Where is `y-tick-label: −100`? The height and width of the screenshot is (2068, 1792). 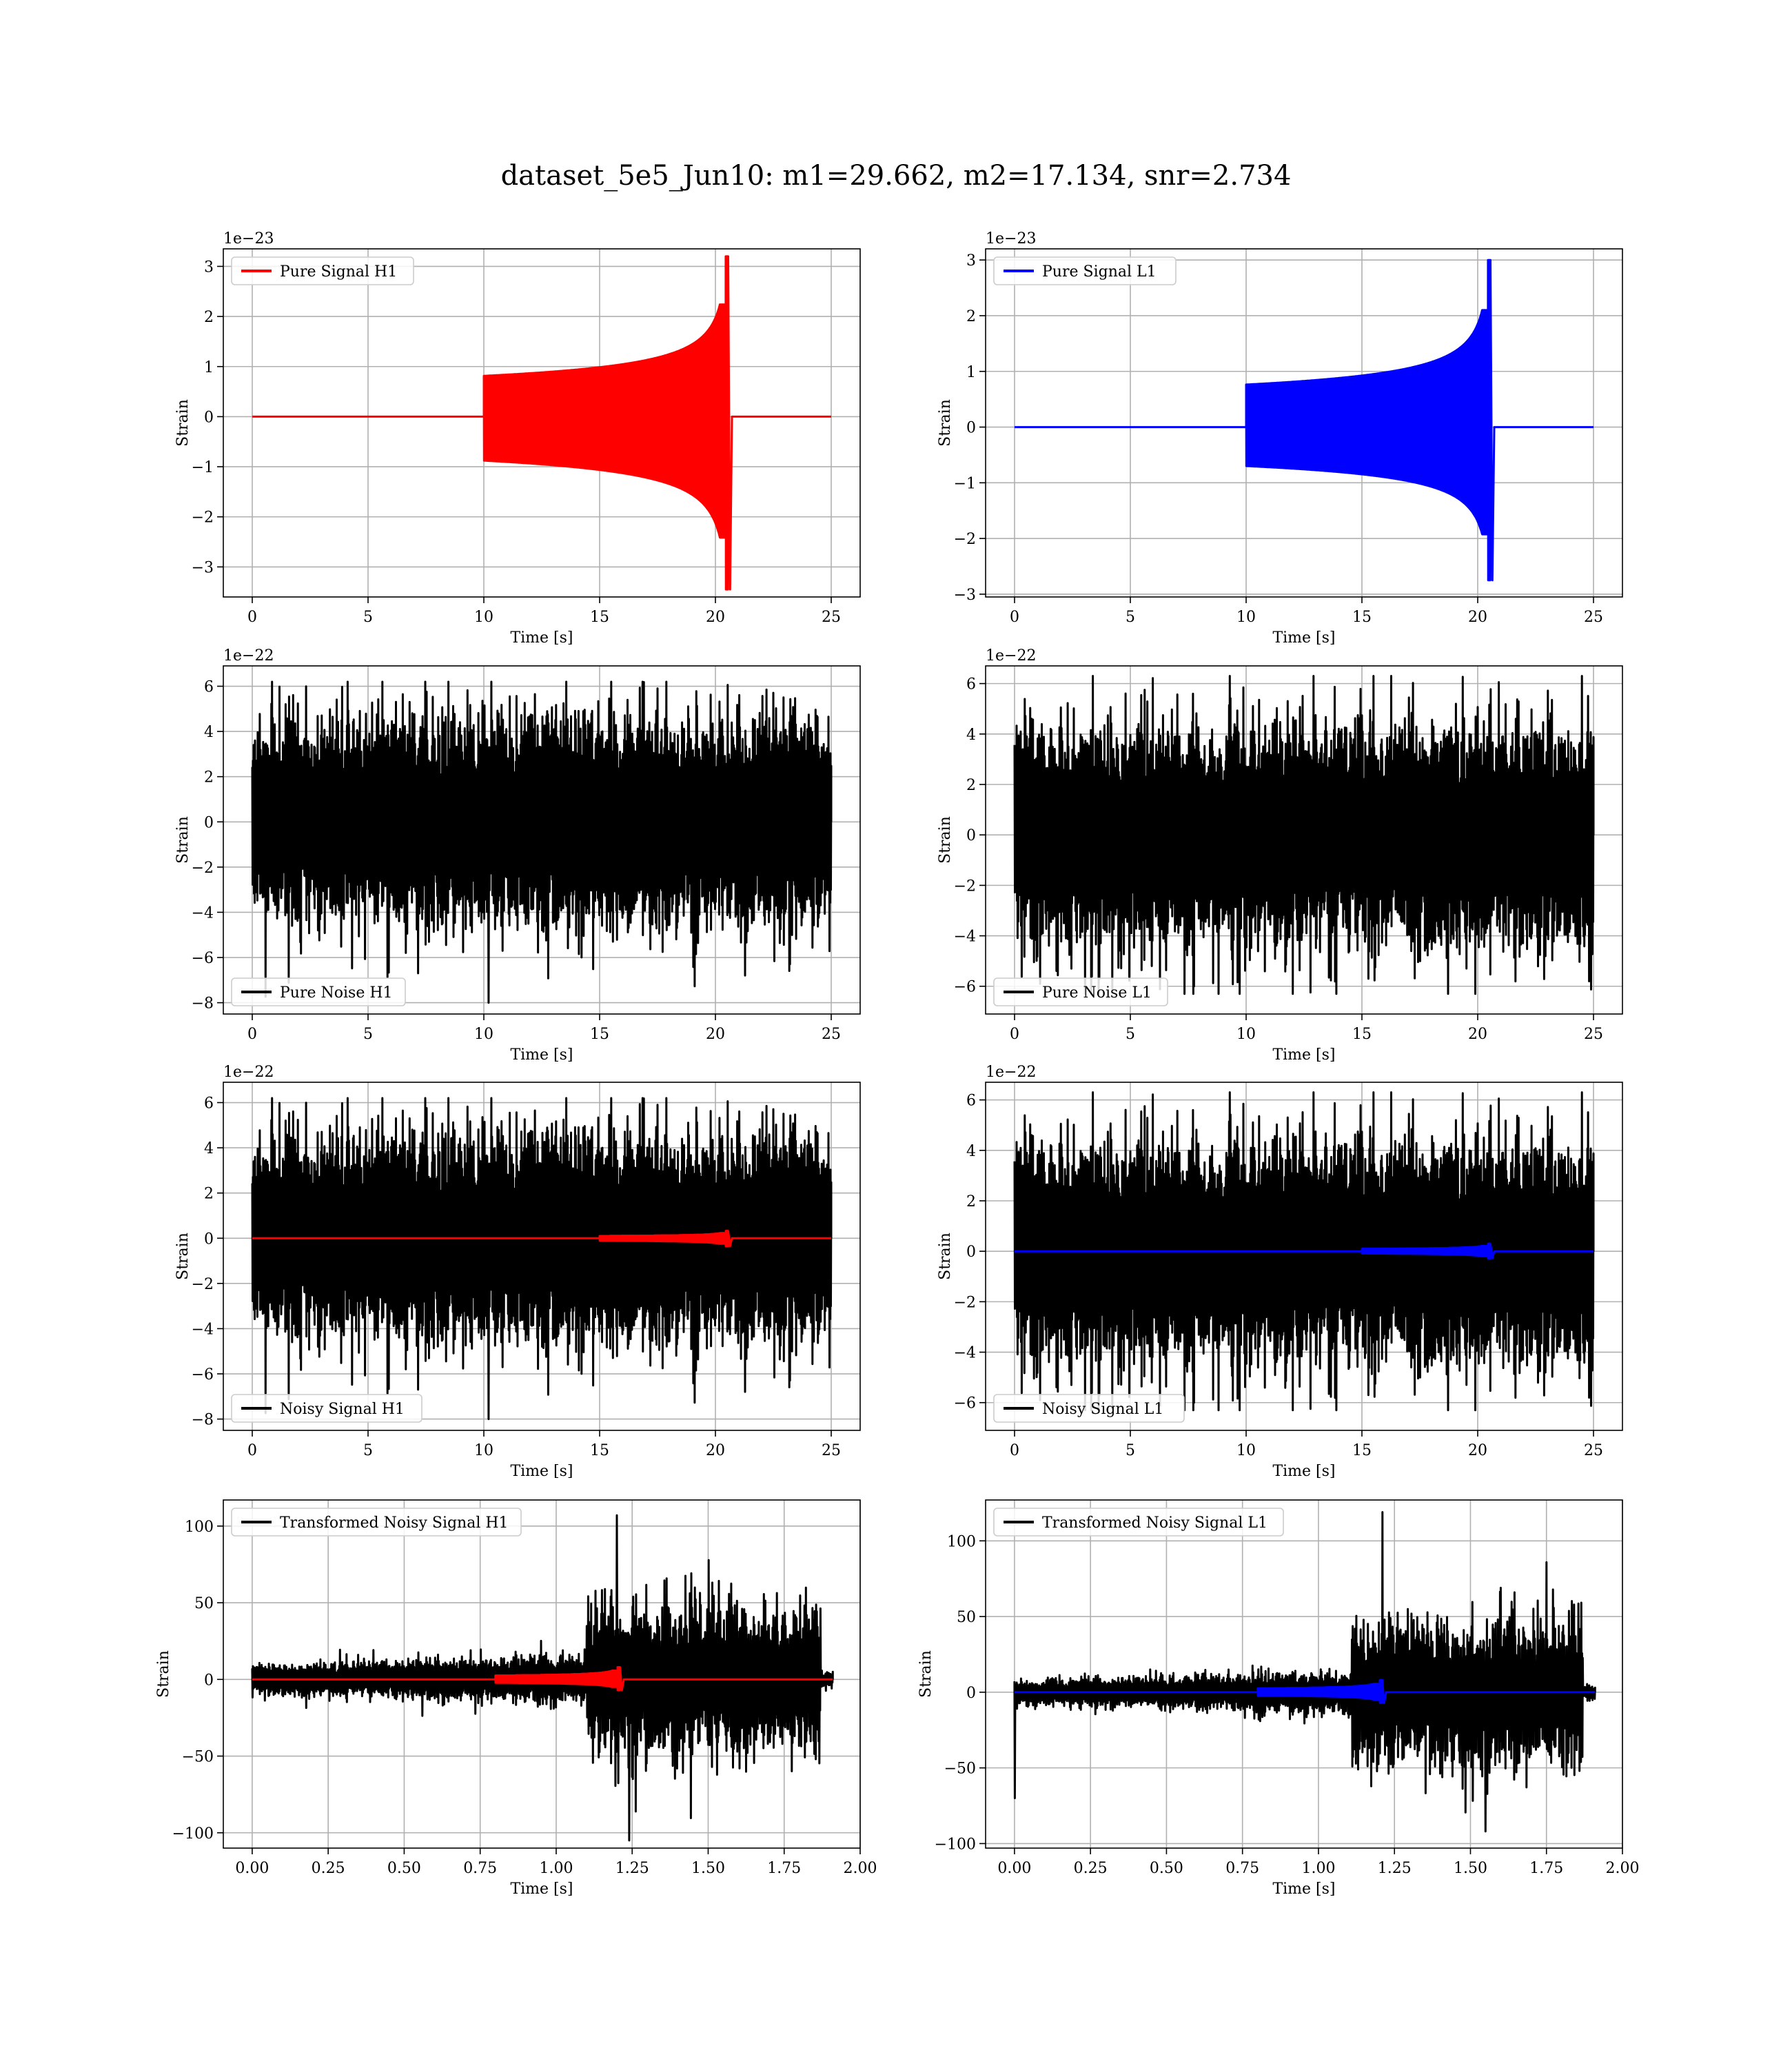 y-tick-label: −100 is located at coordinates (193, 1834).